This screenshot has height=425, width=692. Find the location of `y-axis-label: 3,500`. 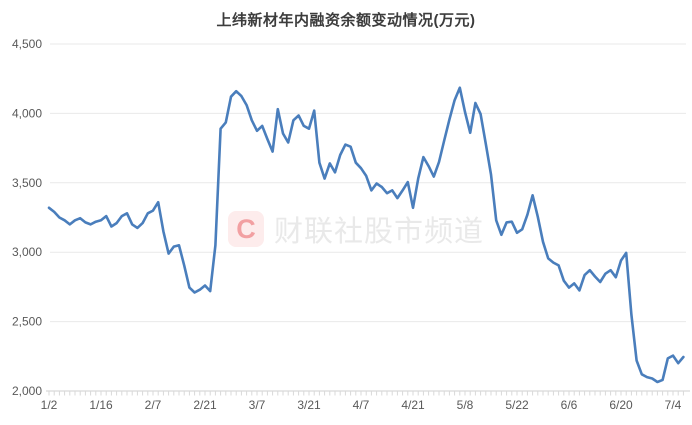

y-axis-label: 3,500 is located at coordinates (27, 183).